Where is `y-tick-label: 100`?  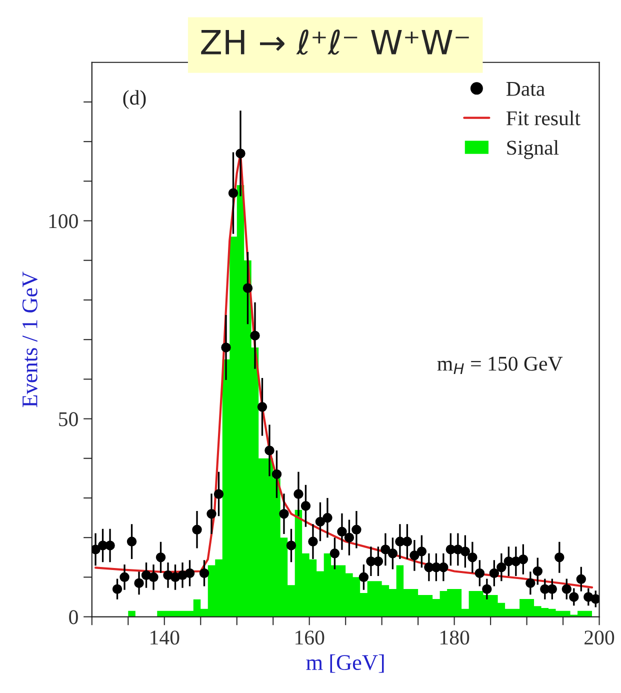 y-tick-label: 100 is located at coordinates (63, 221).